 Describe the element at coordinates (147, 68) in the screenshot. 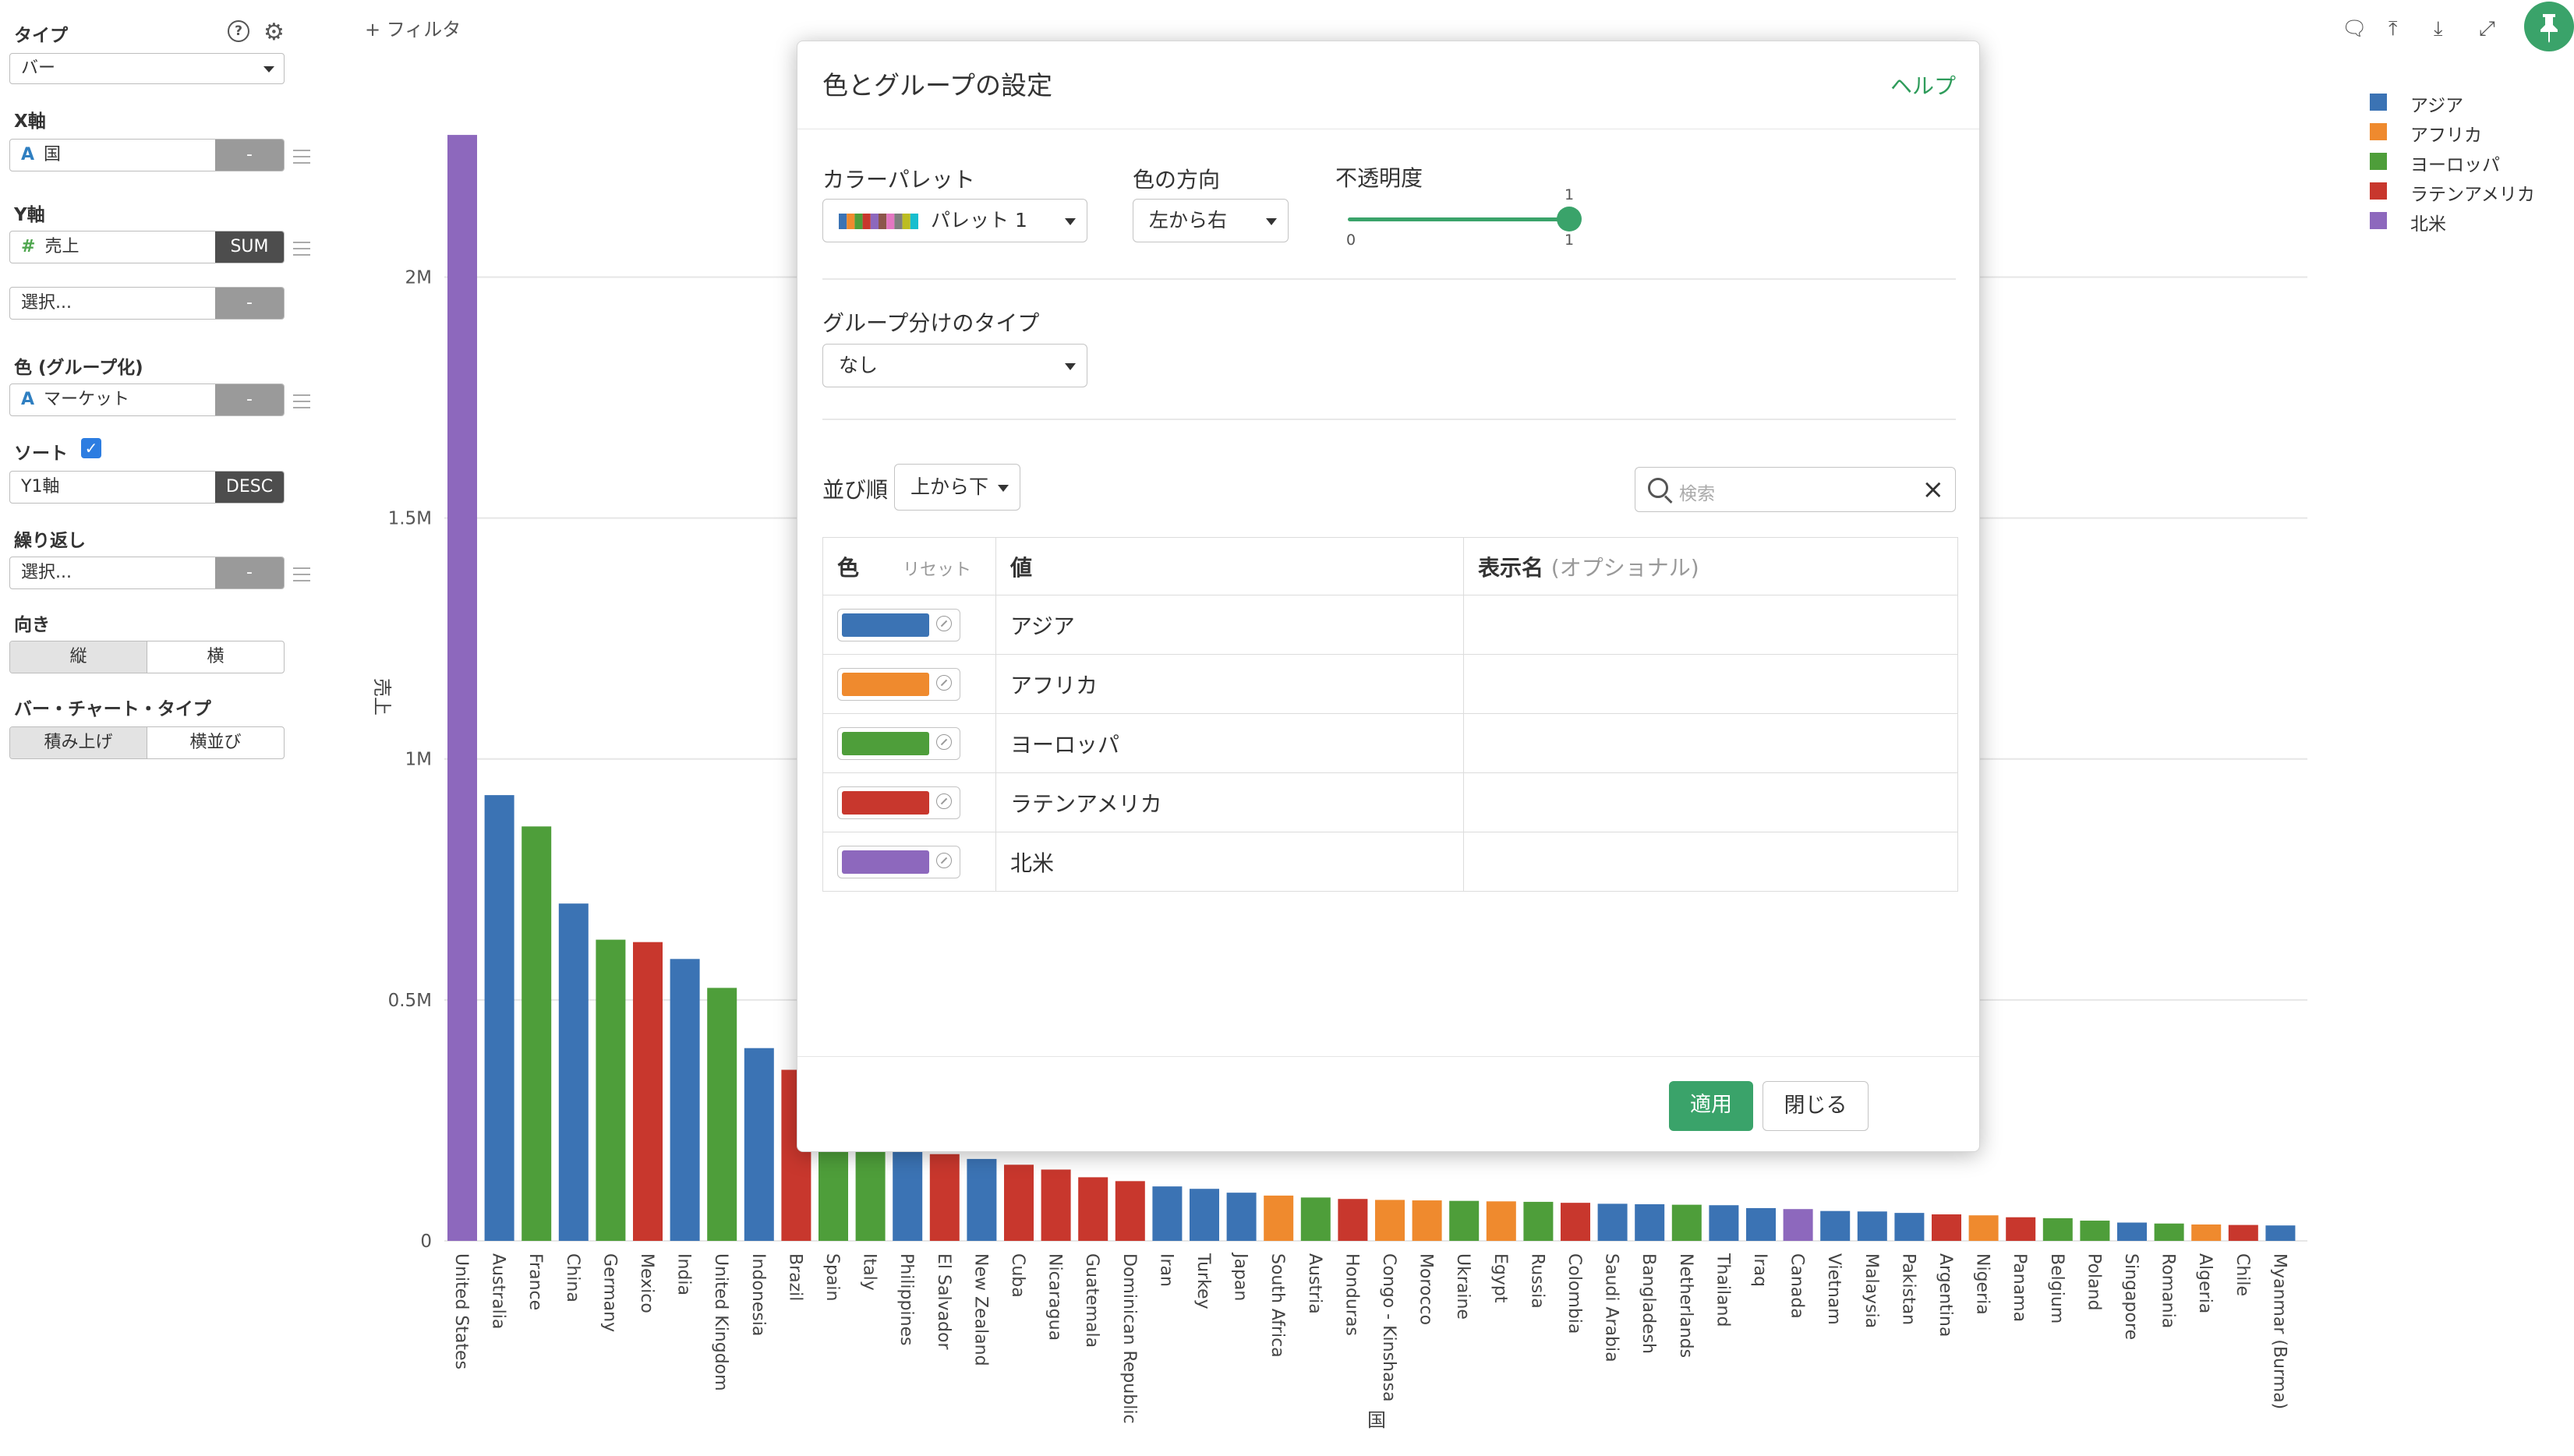

I see `chart-type-select: バー` at that location.